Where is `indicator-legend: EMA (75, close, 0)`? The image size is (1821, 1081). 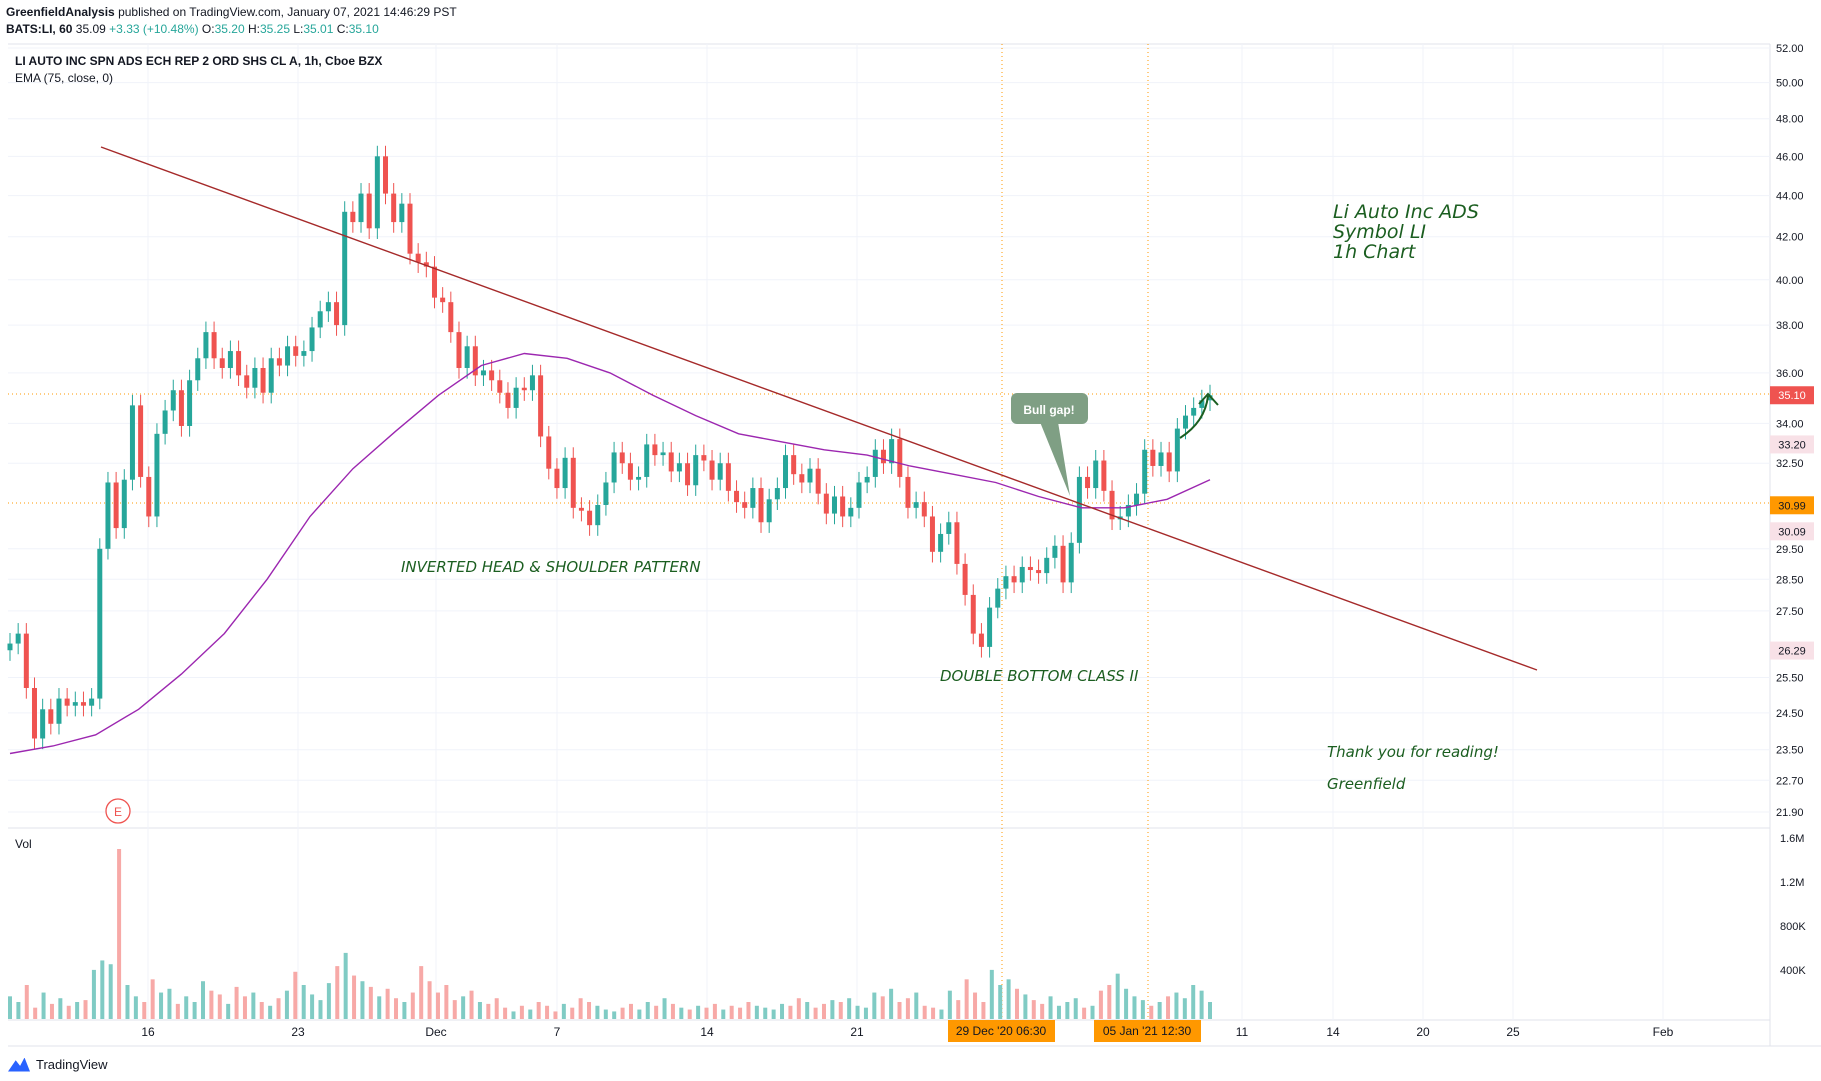
indicator-legend: EMA (75, close, 0) is located at coordinates (64, 78).